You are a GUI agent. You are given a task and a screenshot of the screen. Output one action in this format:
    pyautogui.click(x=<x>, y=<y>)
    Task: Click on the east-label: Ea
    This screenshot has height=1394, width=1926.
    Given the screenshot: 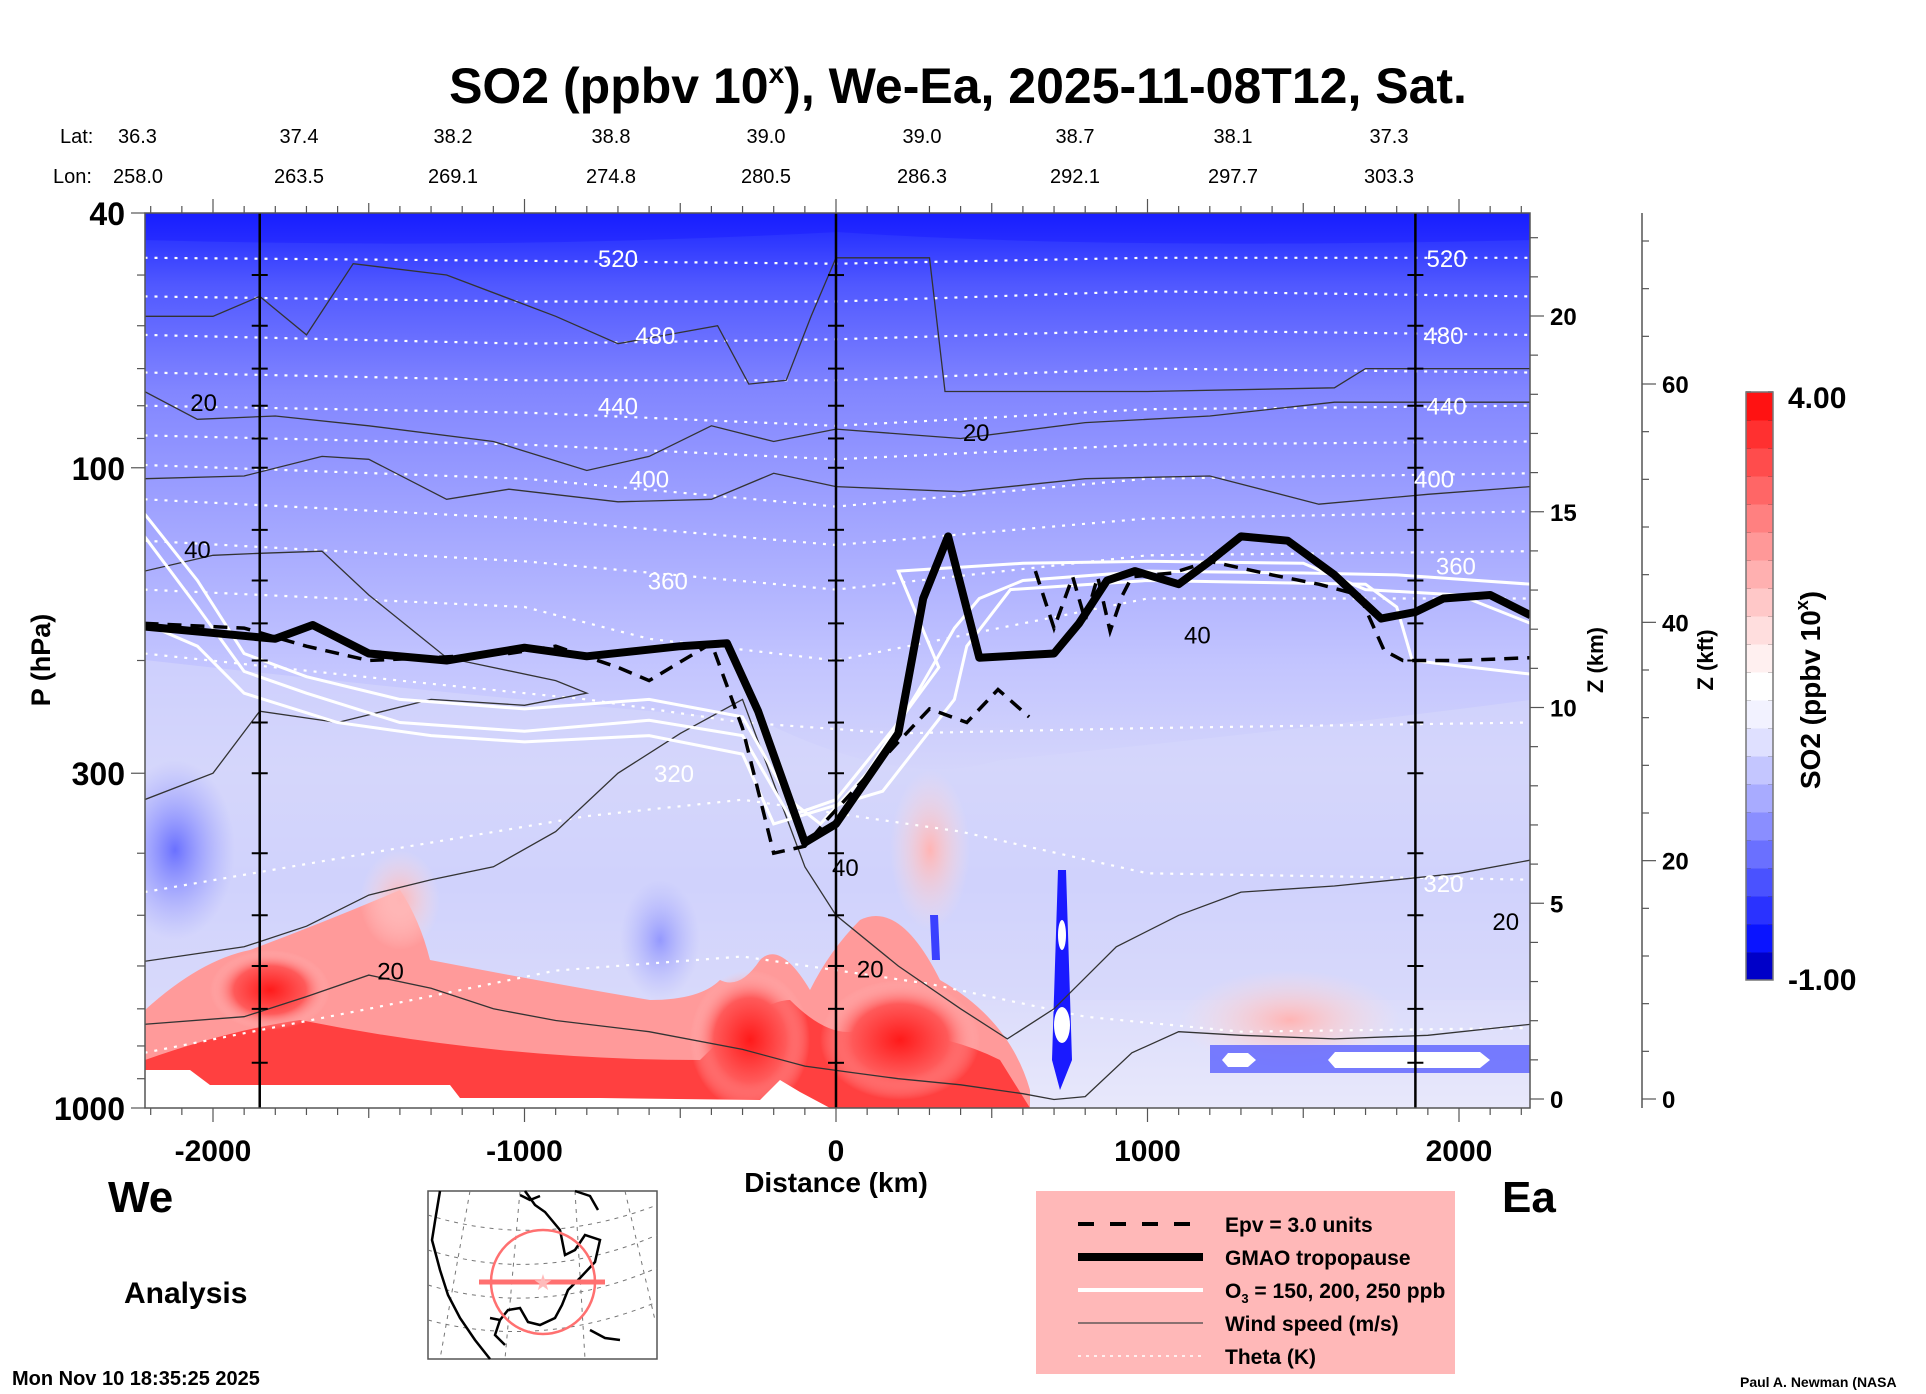 What is the action you would take?
    pyautogui.click(x=1529, y=1197)
    